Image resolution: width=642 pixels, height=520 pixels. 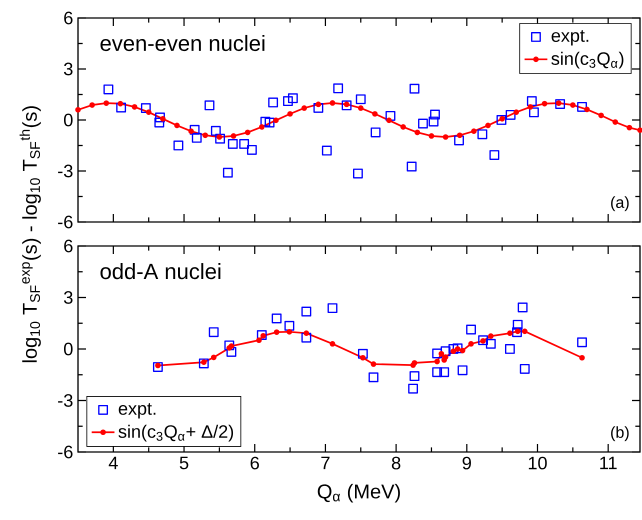 What do you see at coordinates (176, 433) in the screenshot?
I see `legend-label: sin(c$_{3}$Q$_{α}$+ Δ/2)` at bounding box center [176, 433].